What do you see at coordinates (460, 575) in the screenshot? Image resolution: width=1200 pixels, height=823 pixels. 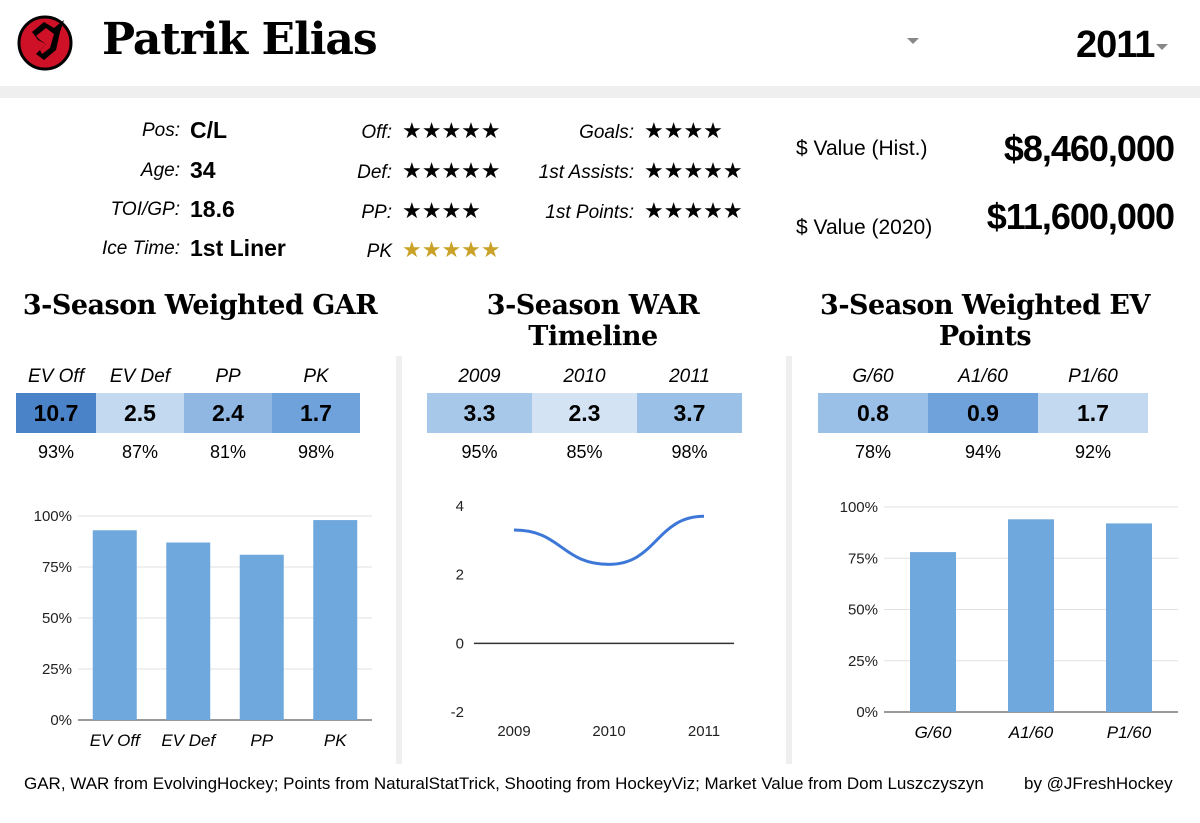 I see `war-chart-ytick-label: 2` at bounding box center [460, 575].